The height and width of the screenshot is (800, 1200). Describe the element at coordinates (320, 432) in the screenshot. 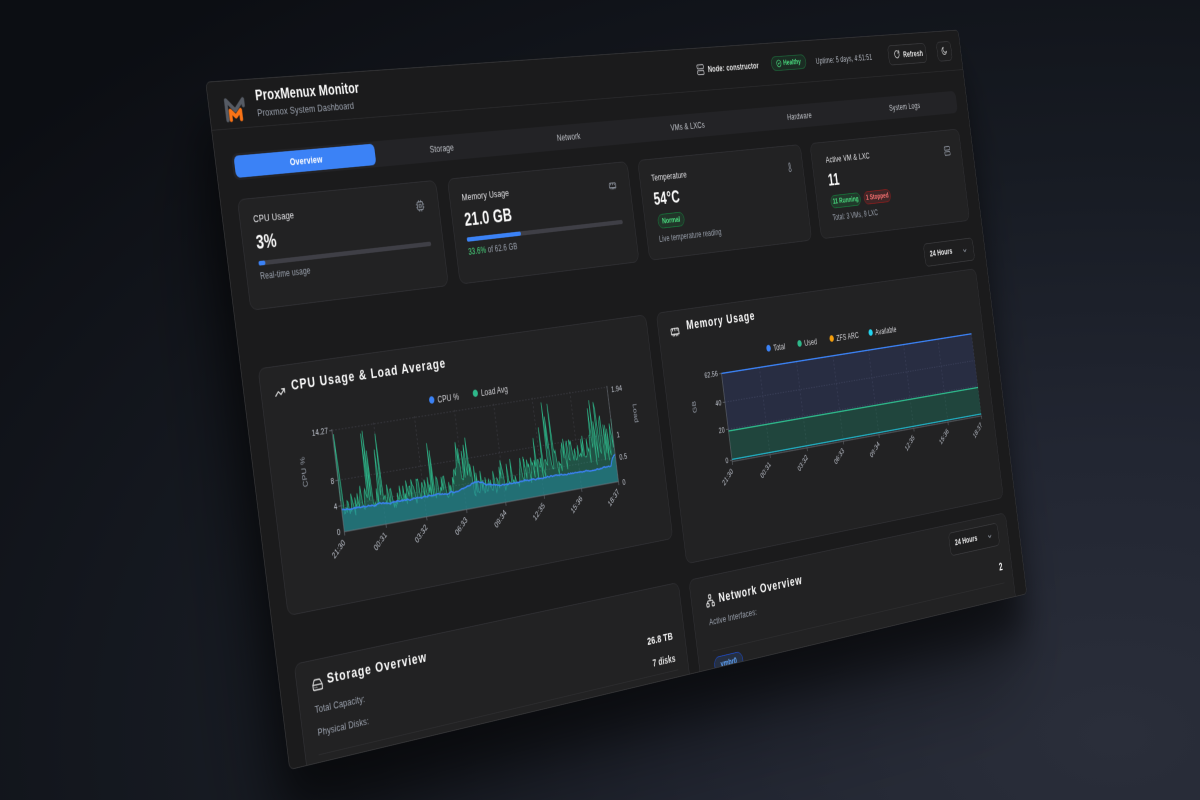

I see `svg-text: 14.27` at that location.